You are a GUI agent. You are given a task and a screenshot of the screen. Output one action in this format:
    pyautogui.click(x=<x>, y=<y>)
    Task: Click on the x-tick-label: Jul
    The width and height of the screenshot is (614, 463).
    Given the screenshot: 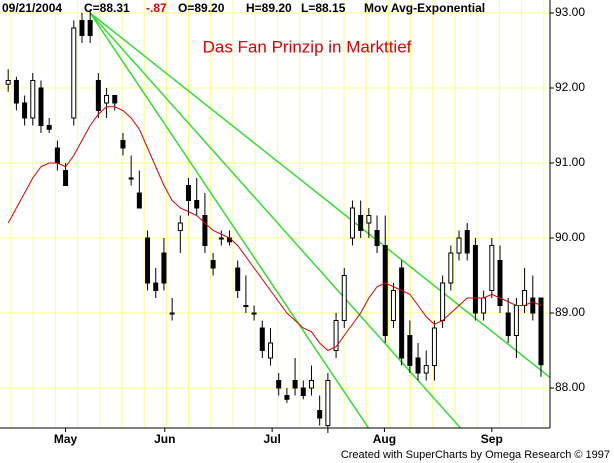 What is the action you would take?
    pyautogui.click(x=271, y=439)
    